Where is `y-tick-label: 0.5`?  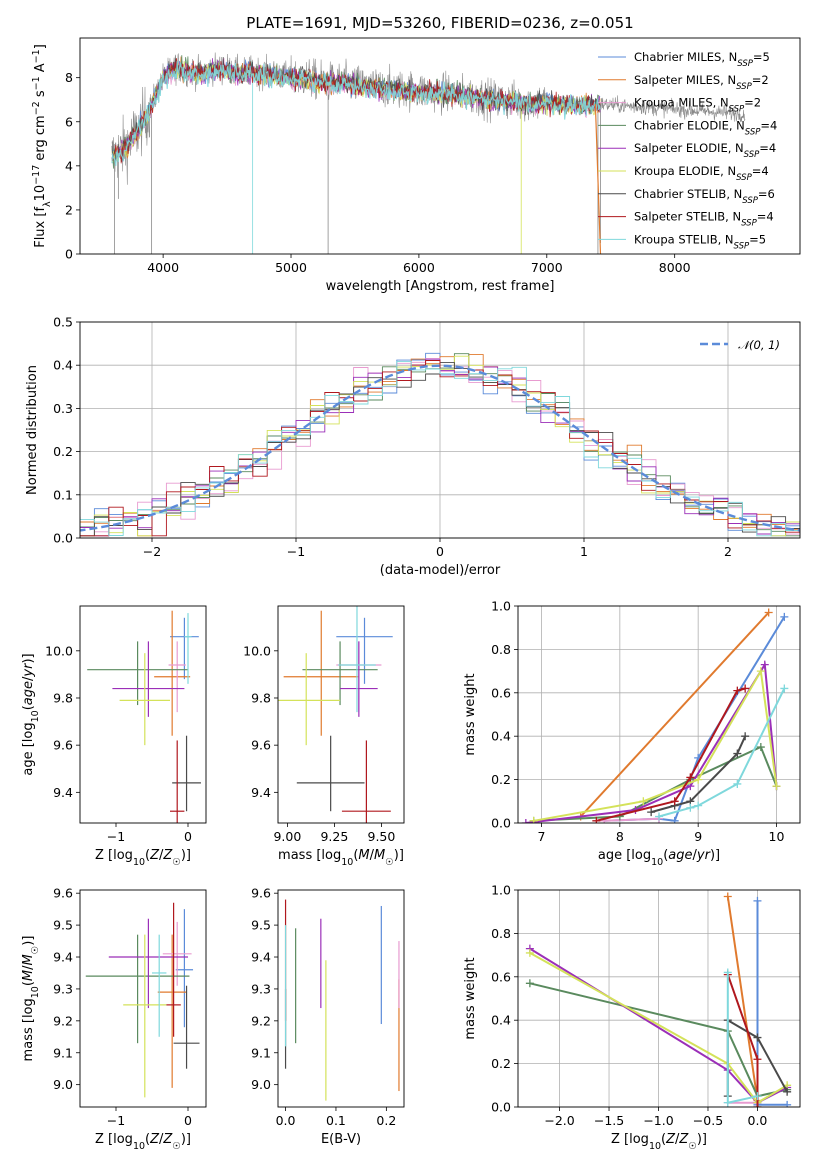 y-tick-label: 0.5 is located at coordinates (63, 322).